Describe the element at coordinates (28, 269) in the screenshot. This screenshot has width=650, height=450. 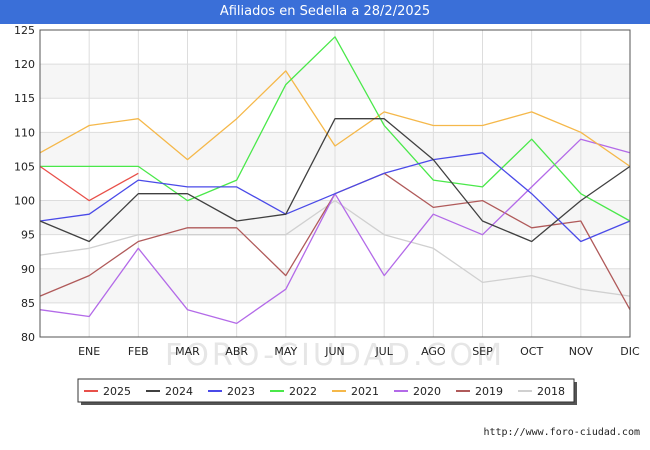
I see `y-tick-label: 90` at that location.